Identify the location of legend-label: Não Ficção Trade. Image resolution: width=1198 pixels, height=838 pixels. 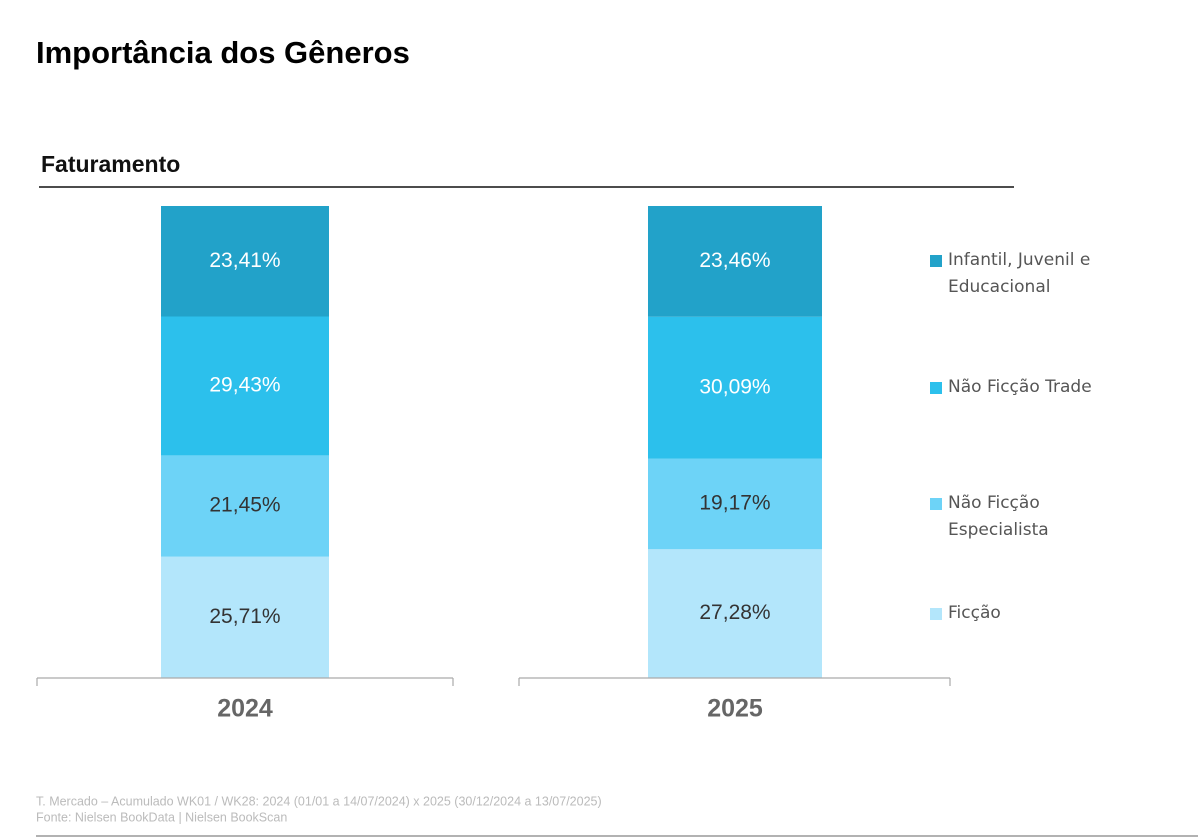
(1020, 386).